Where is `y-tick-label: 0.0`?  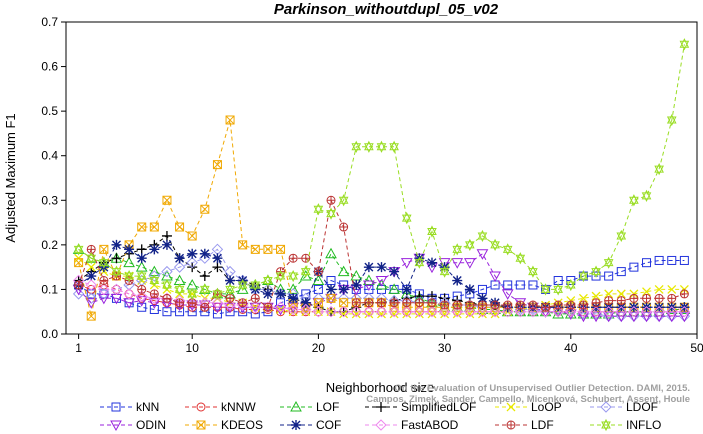
y-tick-label: 0.0 is located at coordinates (49, 334).